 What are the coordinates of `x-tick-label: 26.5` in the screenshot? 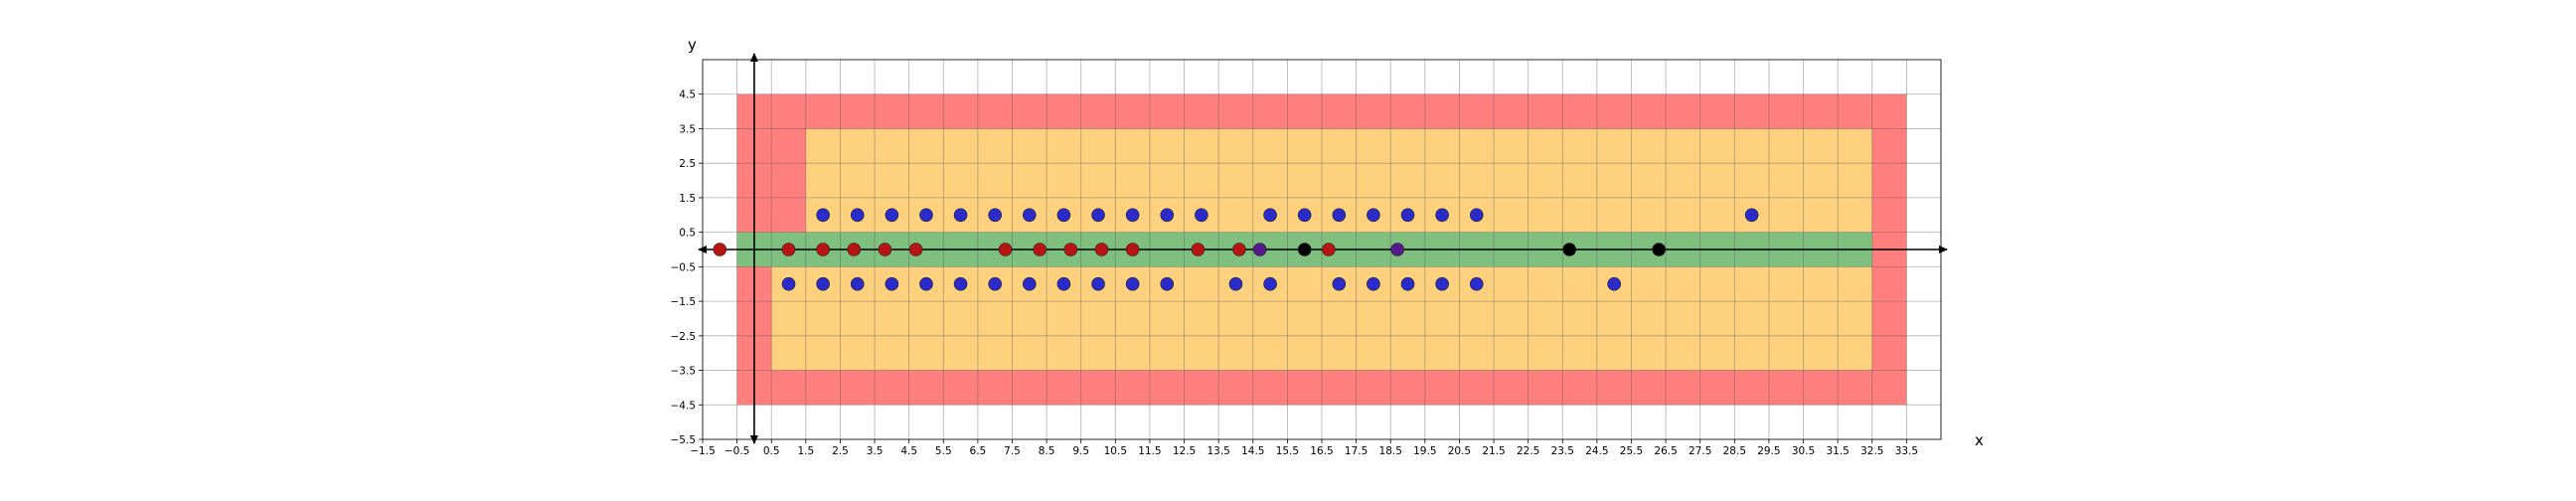 It's located at (1665, 451).